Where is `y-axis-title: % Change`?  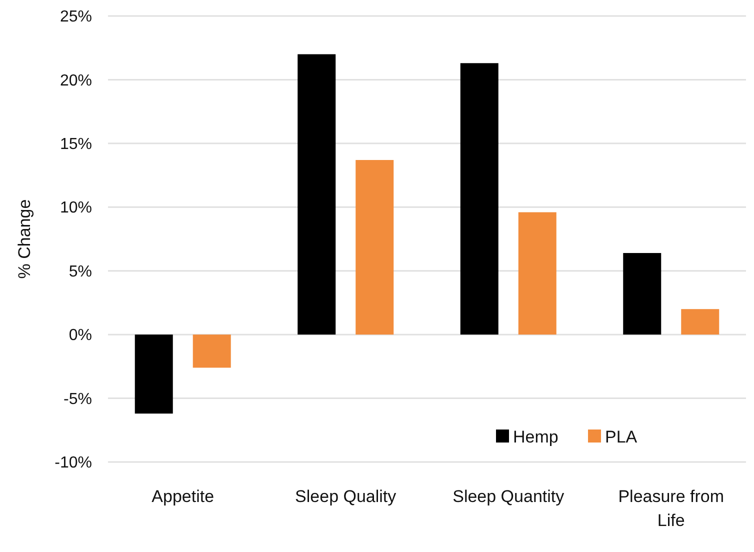
y-axis-title: % Change is located at coordinates (24, 239).